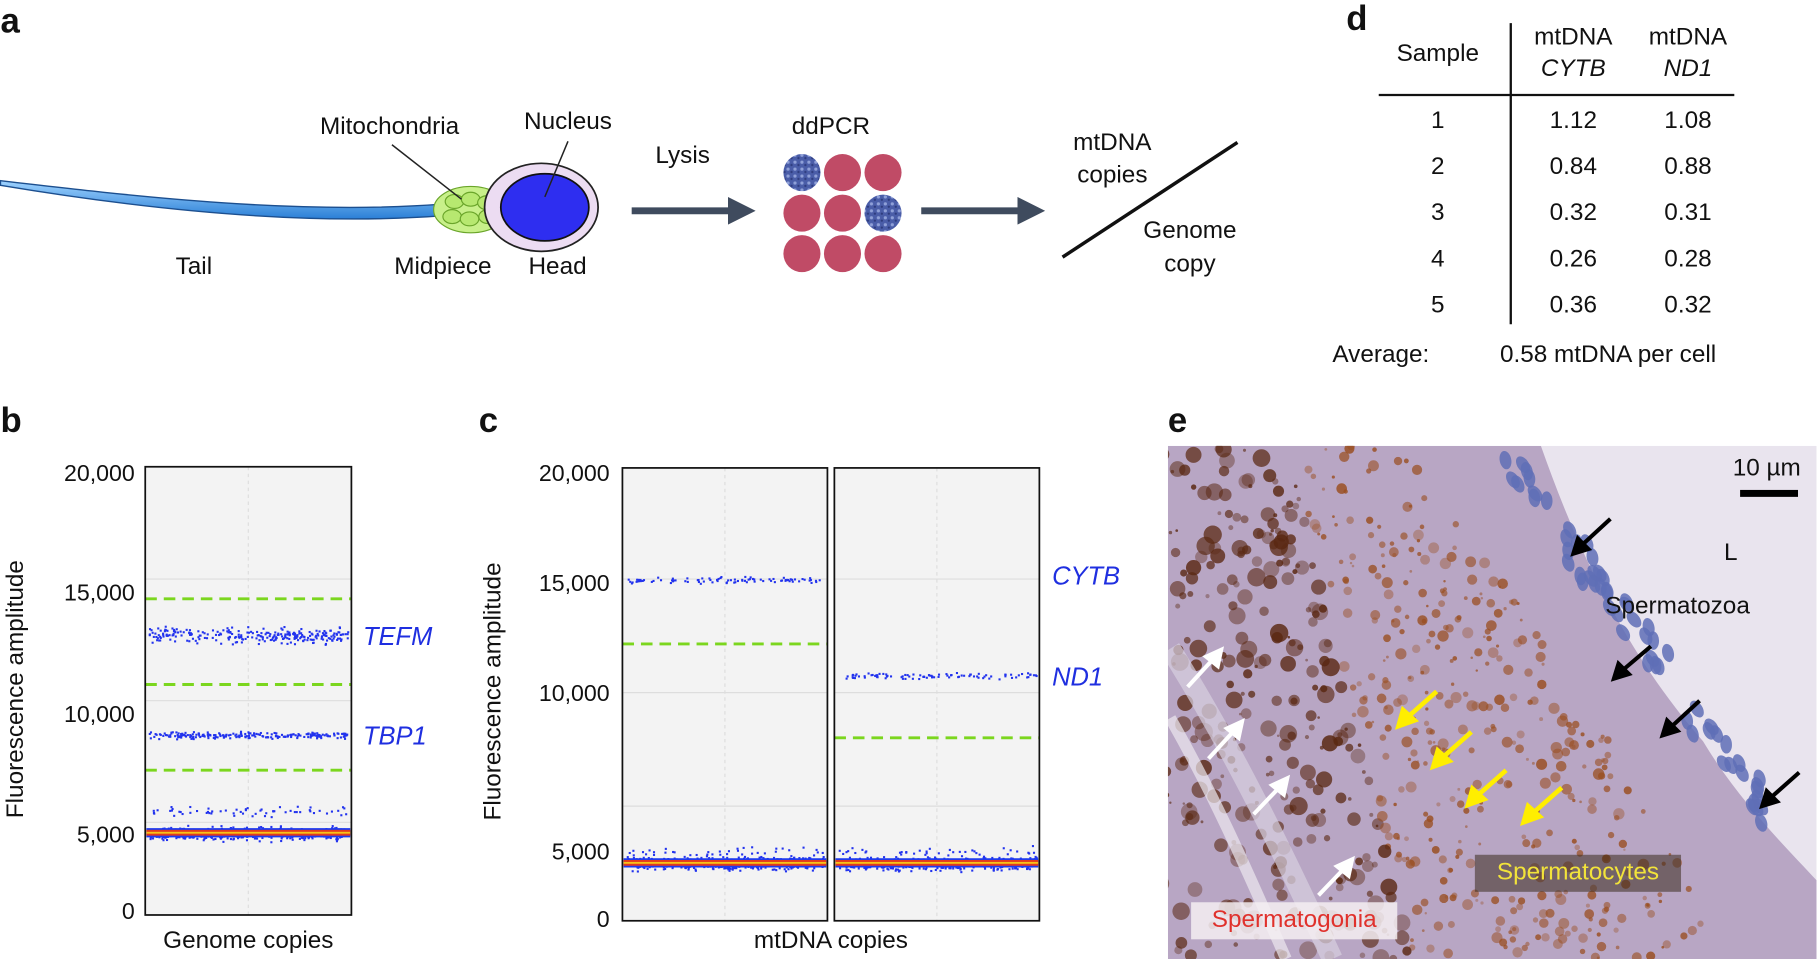 Image resolution: width=1817 pixels, height=959 pixels. Describe the element at coordinates (1573, 68) in the screenshot. I see `table-header: CYTB` at that location.